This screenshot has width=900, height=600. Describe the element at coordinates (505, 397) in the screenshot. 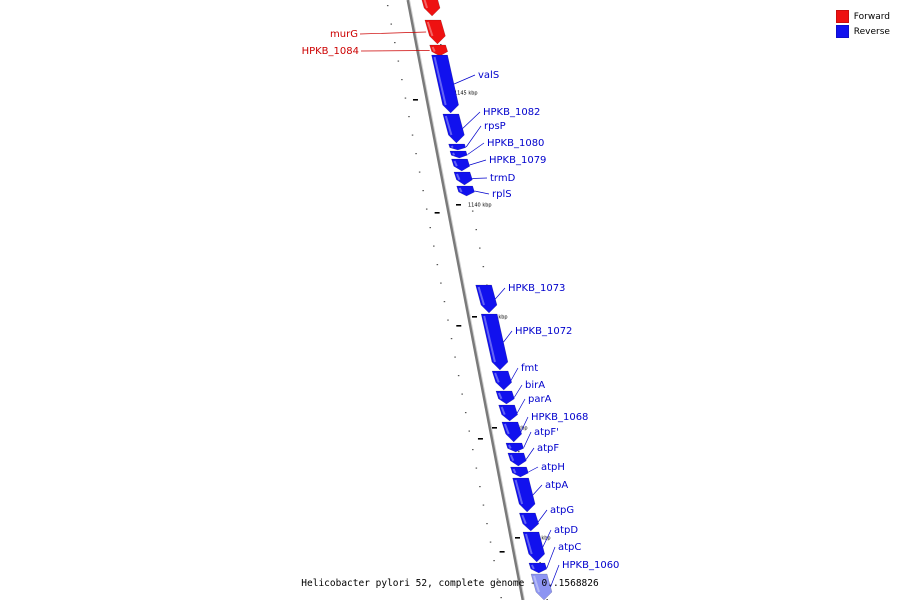

I see `gene-block-birA` at that location.